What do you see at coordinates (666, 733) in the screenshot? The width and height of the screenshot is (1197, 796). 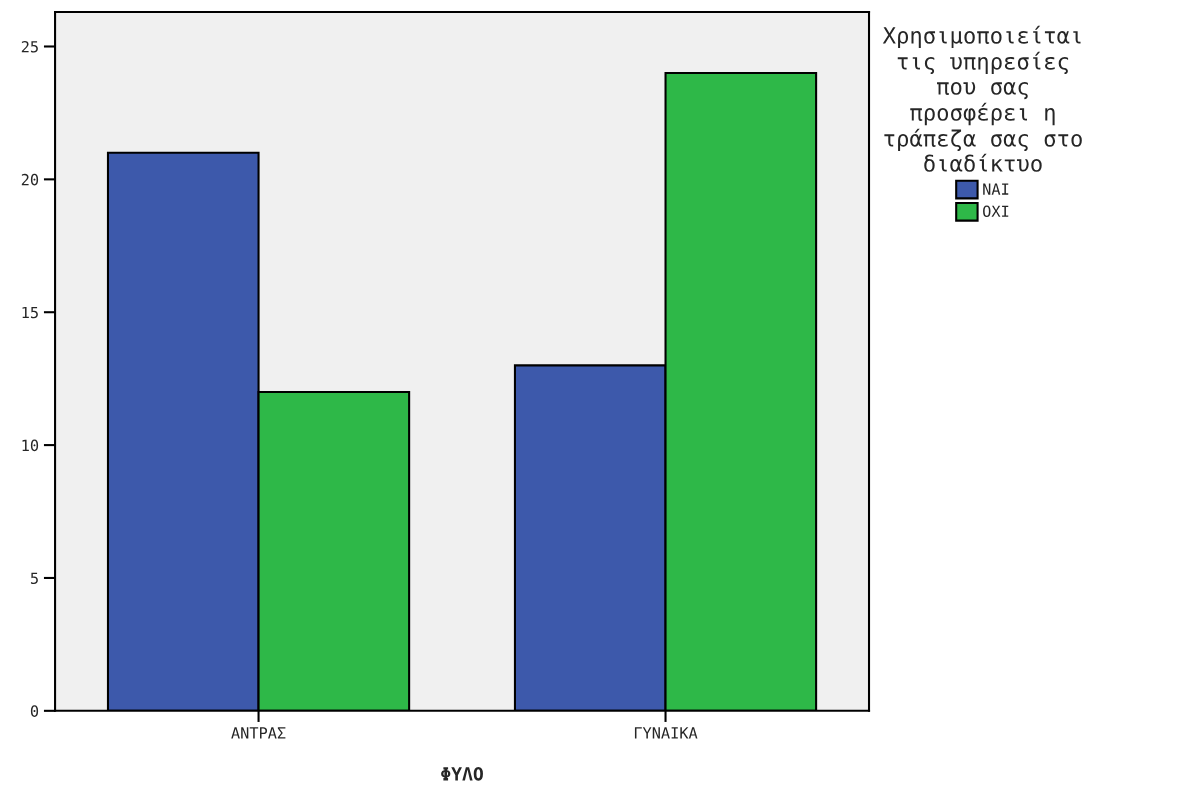 I see `x-tick-label: ΓΥΝΑΙΚΑ` at bounding box center [666, 733].